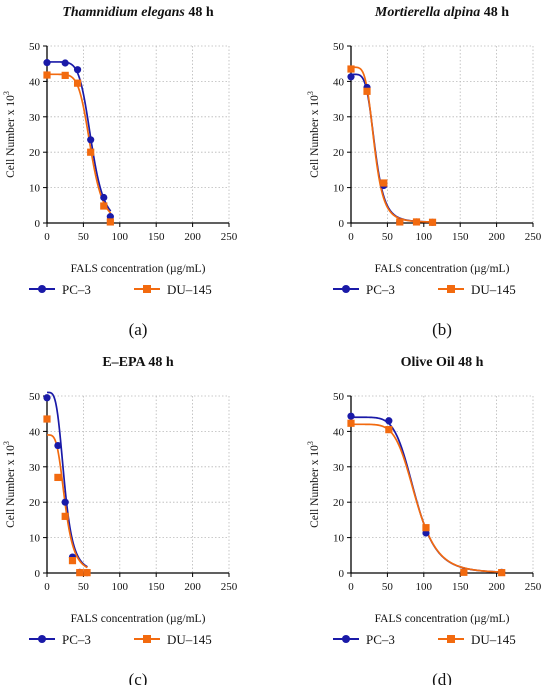 Image resolution: width=550 pixels, height=690 pixels. I want to click on panel-title-rest: E–EPA 48 h, so click(138, 362).